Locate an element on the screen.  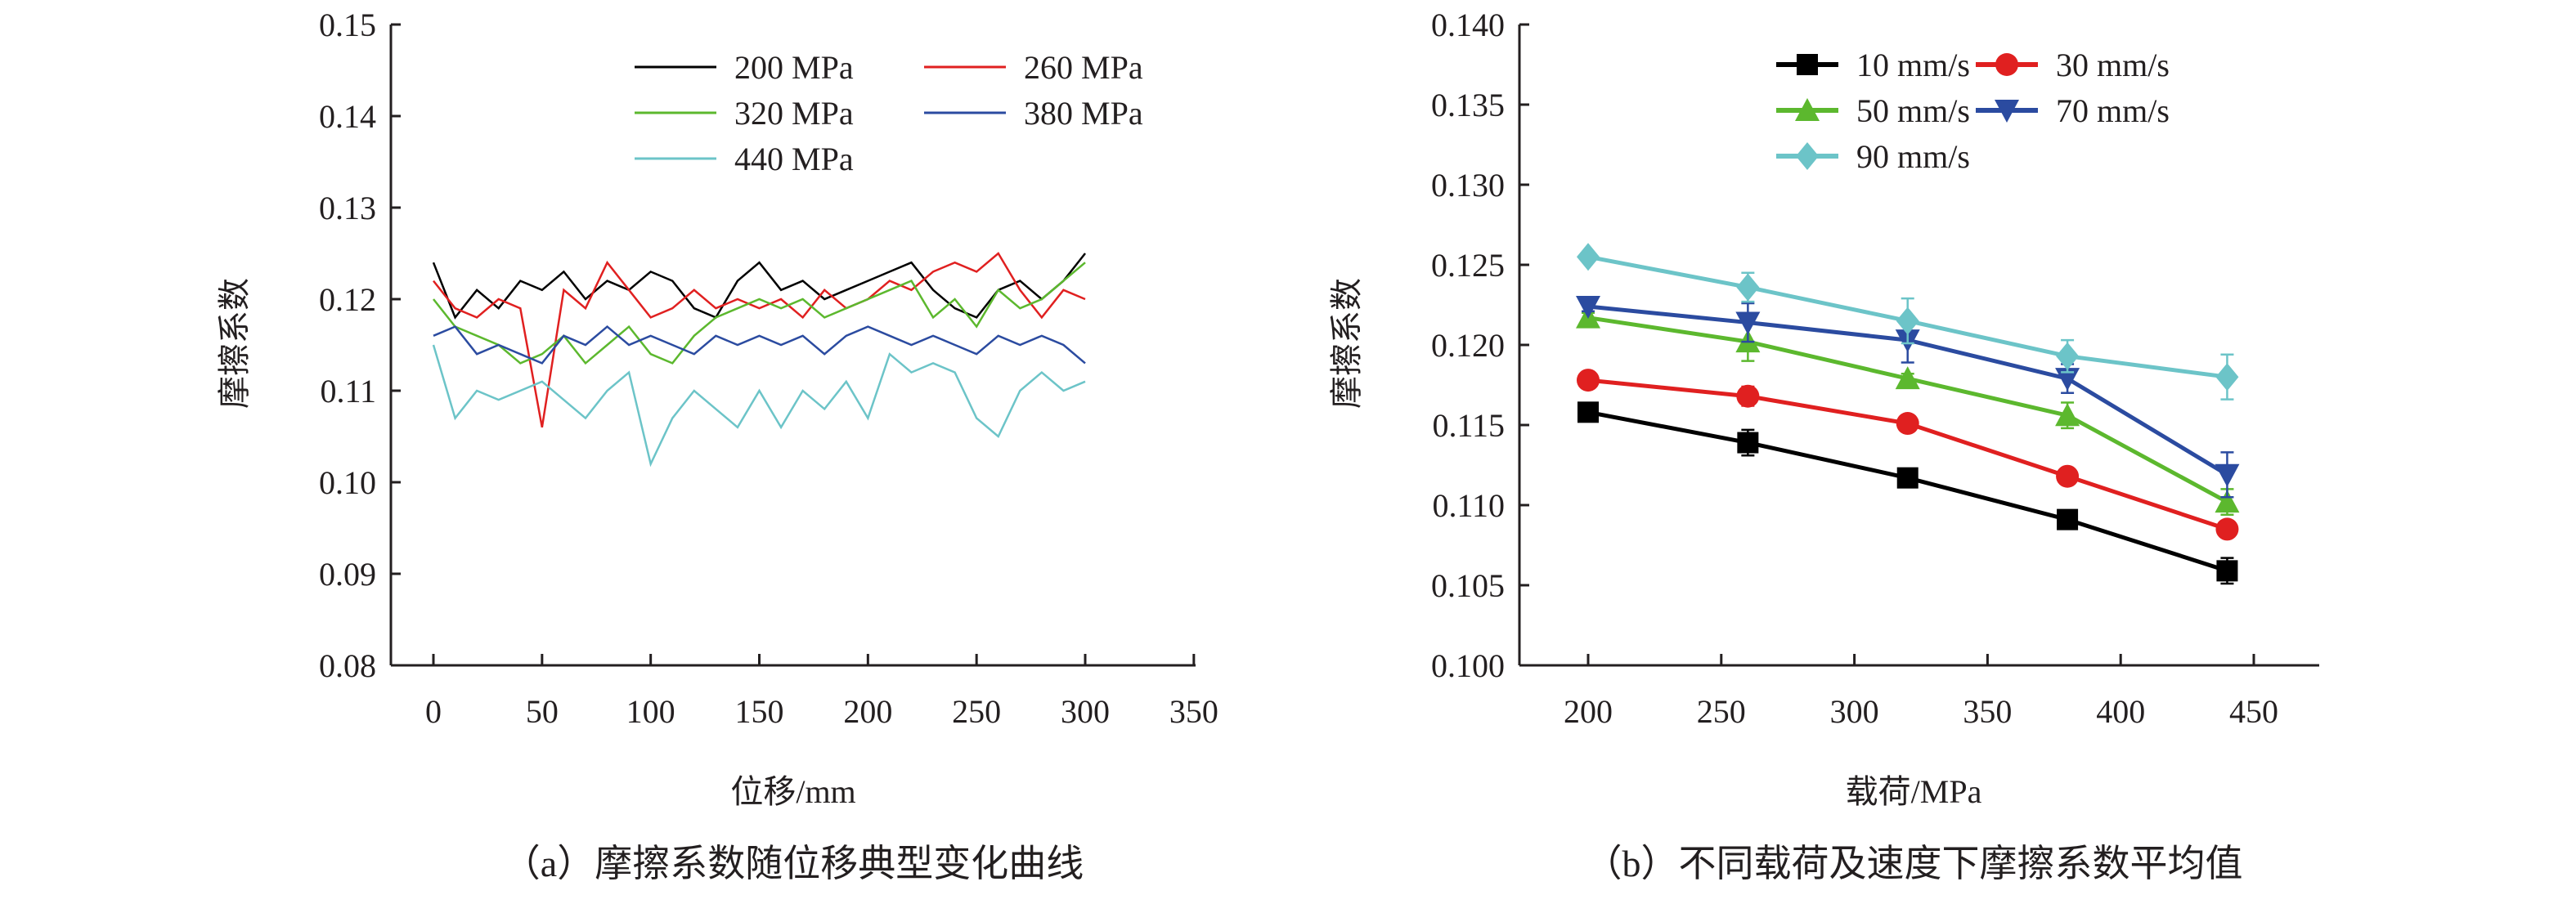
legend-entry: 260 MPa is located at coordinates (1033, 67).